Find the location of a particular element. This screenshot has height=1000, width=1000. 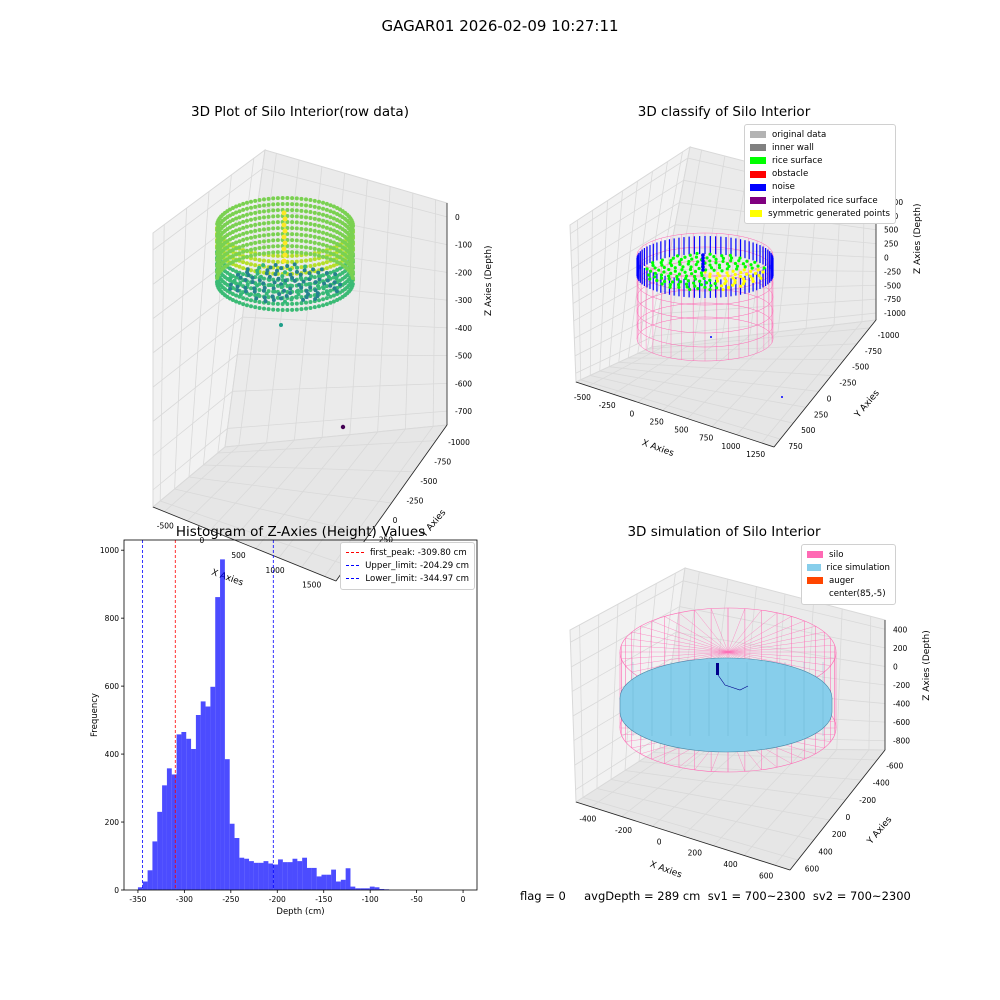

raw-x-tick-label: 0 is located at coordinates (202, 540).